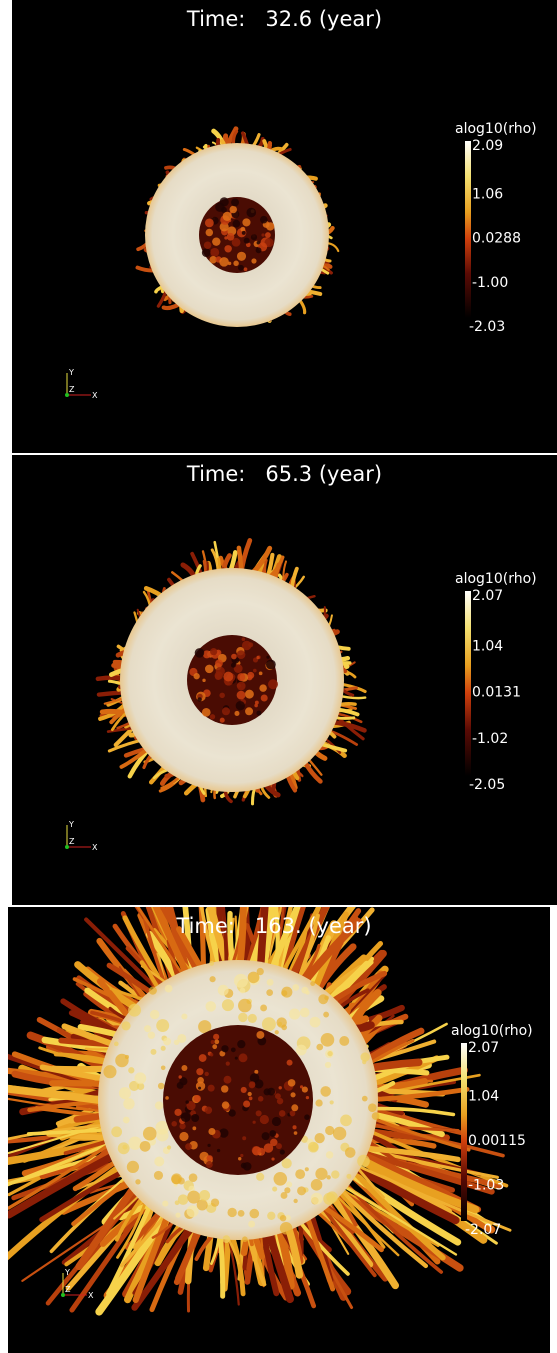 Image resolution: width=557 pixels, height=1353 pixels. Describe the element at coordinates (464, 1132) in the screenshot. I see `colorbar` at that location.